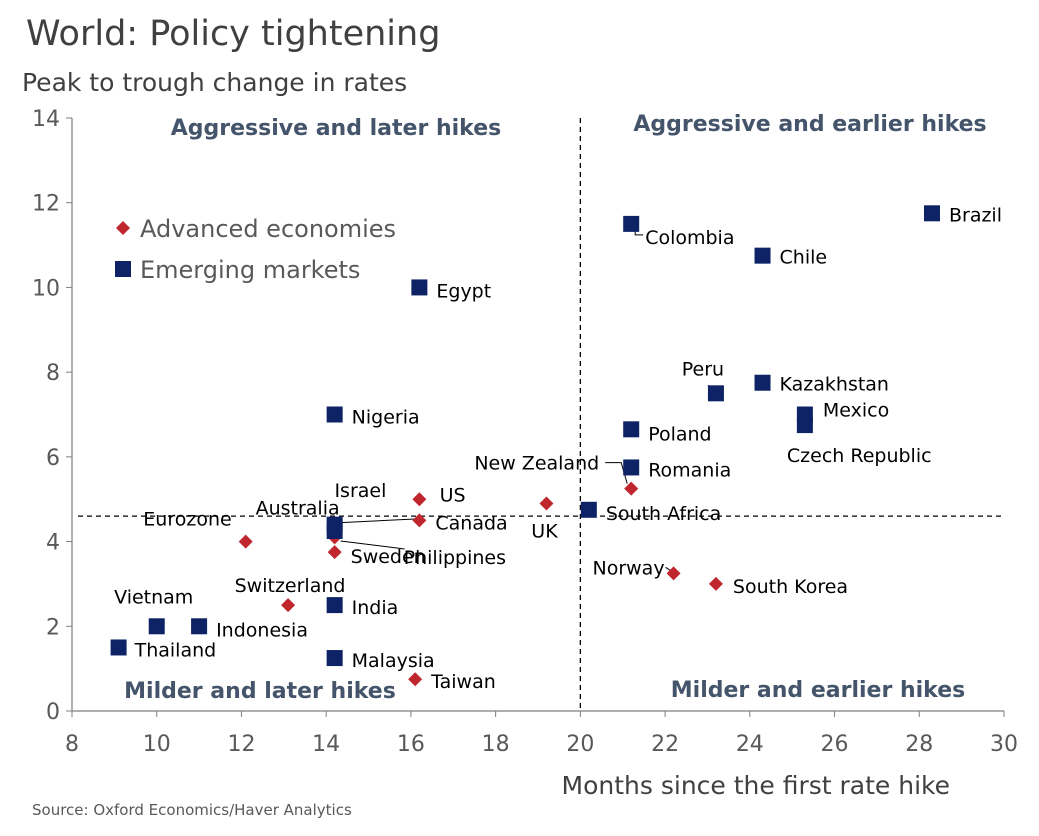  Describe the element at coordinates (187, 520) in the screenshot. I see `point-label-eurozone: Eurozone` at that location.